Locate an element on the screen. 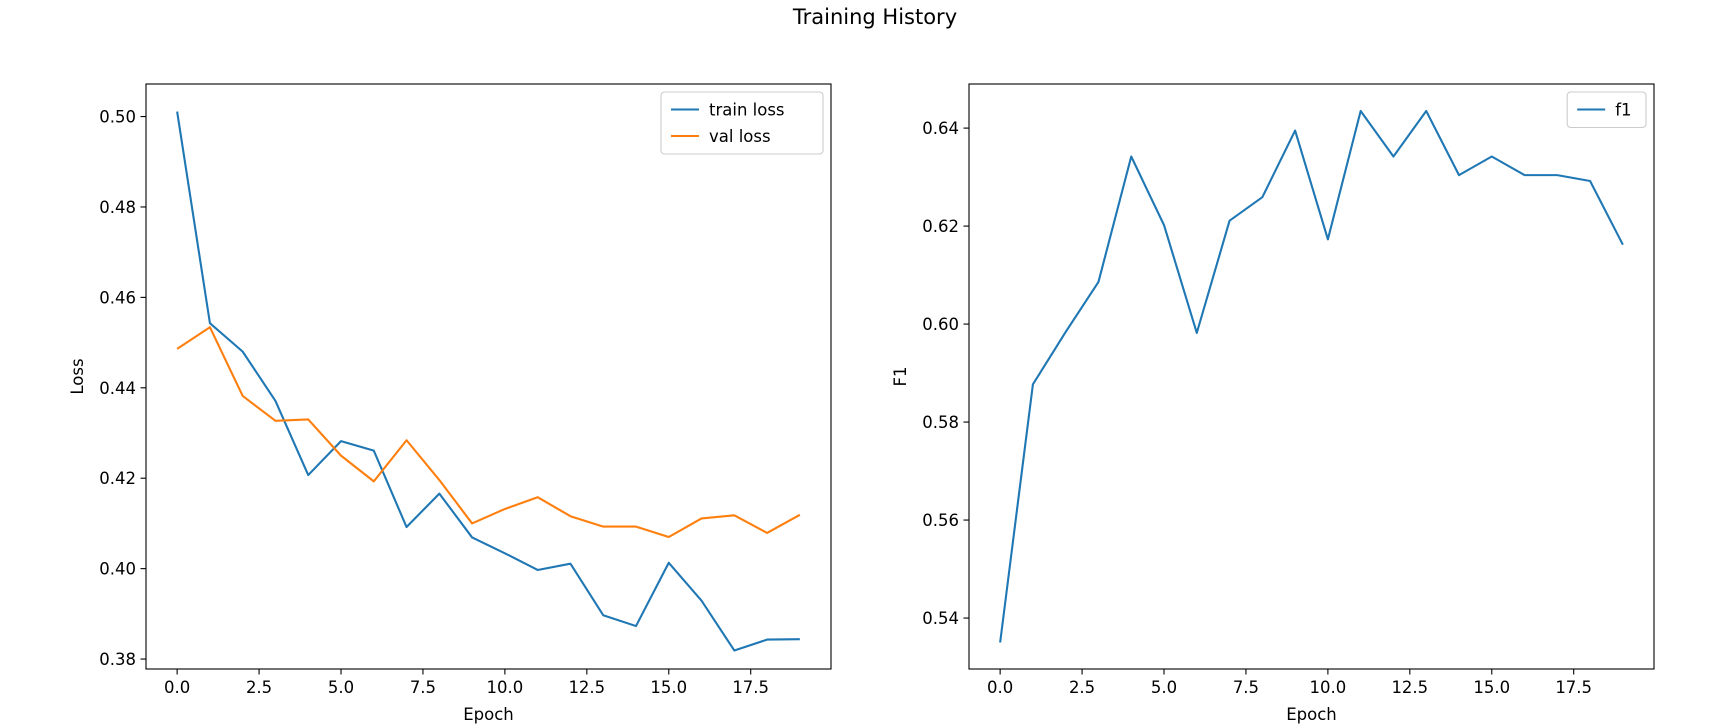 This screenshot has width=1710, height=727. figure-title: Training History is located at coordinates (874, 17).